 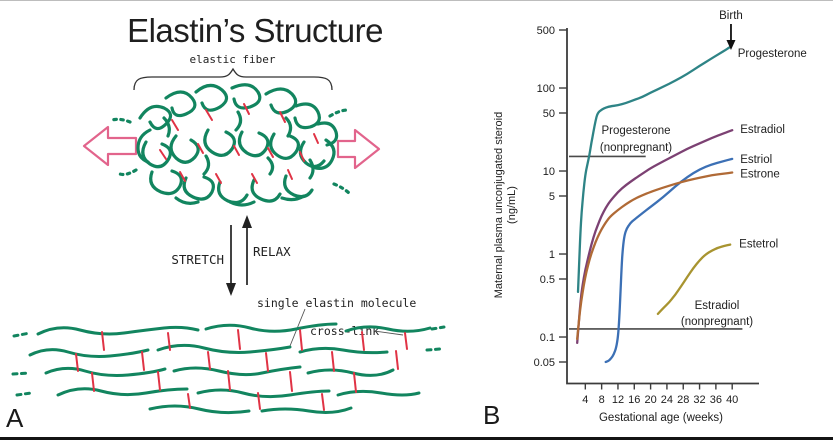 I want to click on relax-label: RELAX, so click(x=272, y=251).